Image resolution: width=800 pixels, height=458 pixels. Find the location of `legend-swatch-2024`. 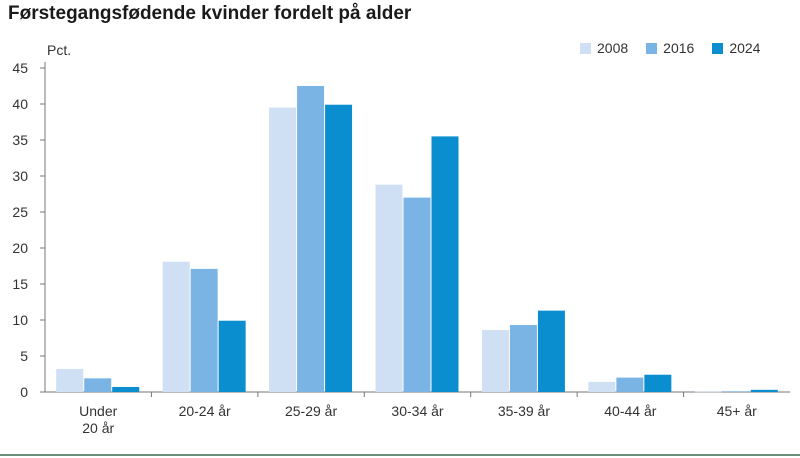

legend-swatch-2024 is located at coordinates (718, 48).